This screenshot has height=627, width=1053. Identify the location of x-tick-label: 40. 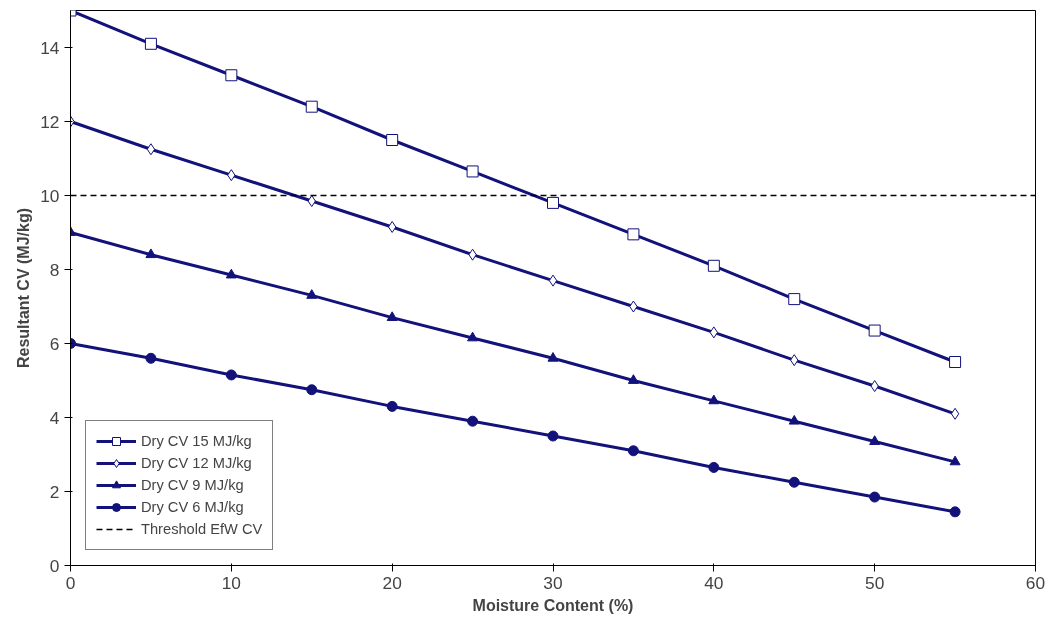
(714, 582).